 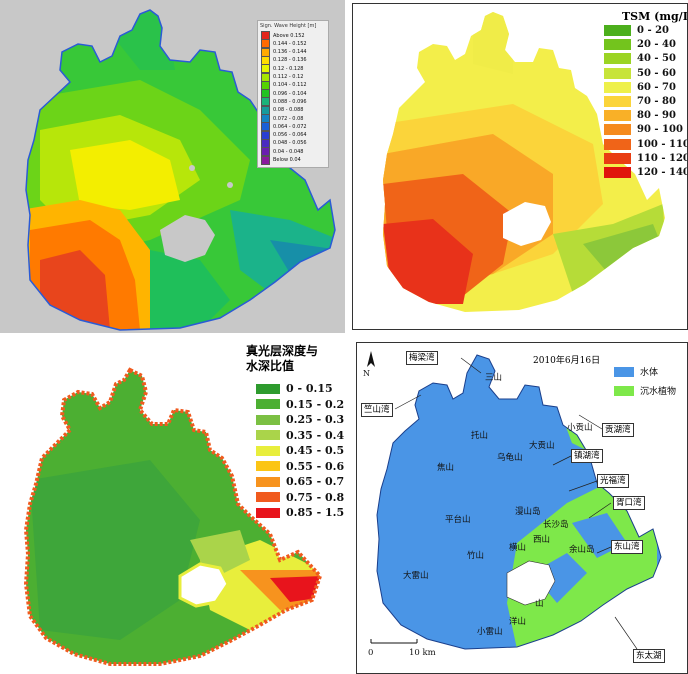 What do you see at coordinates (315, 435) in the screenshot?
I see `euphotic-legend-label: 0.35 - 0.45` at bounding box center [315, 435].